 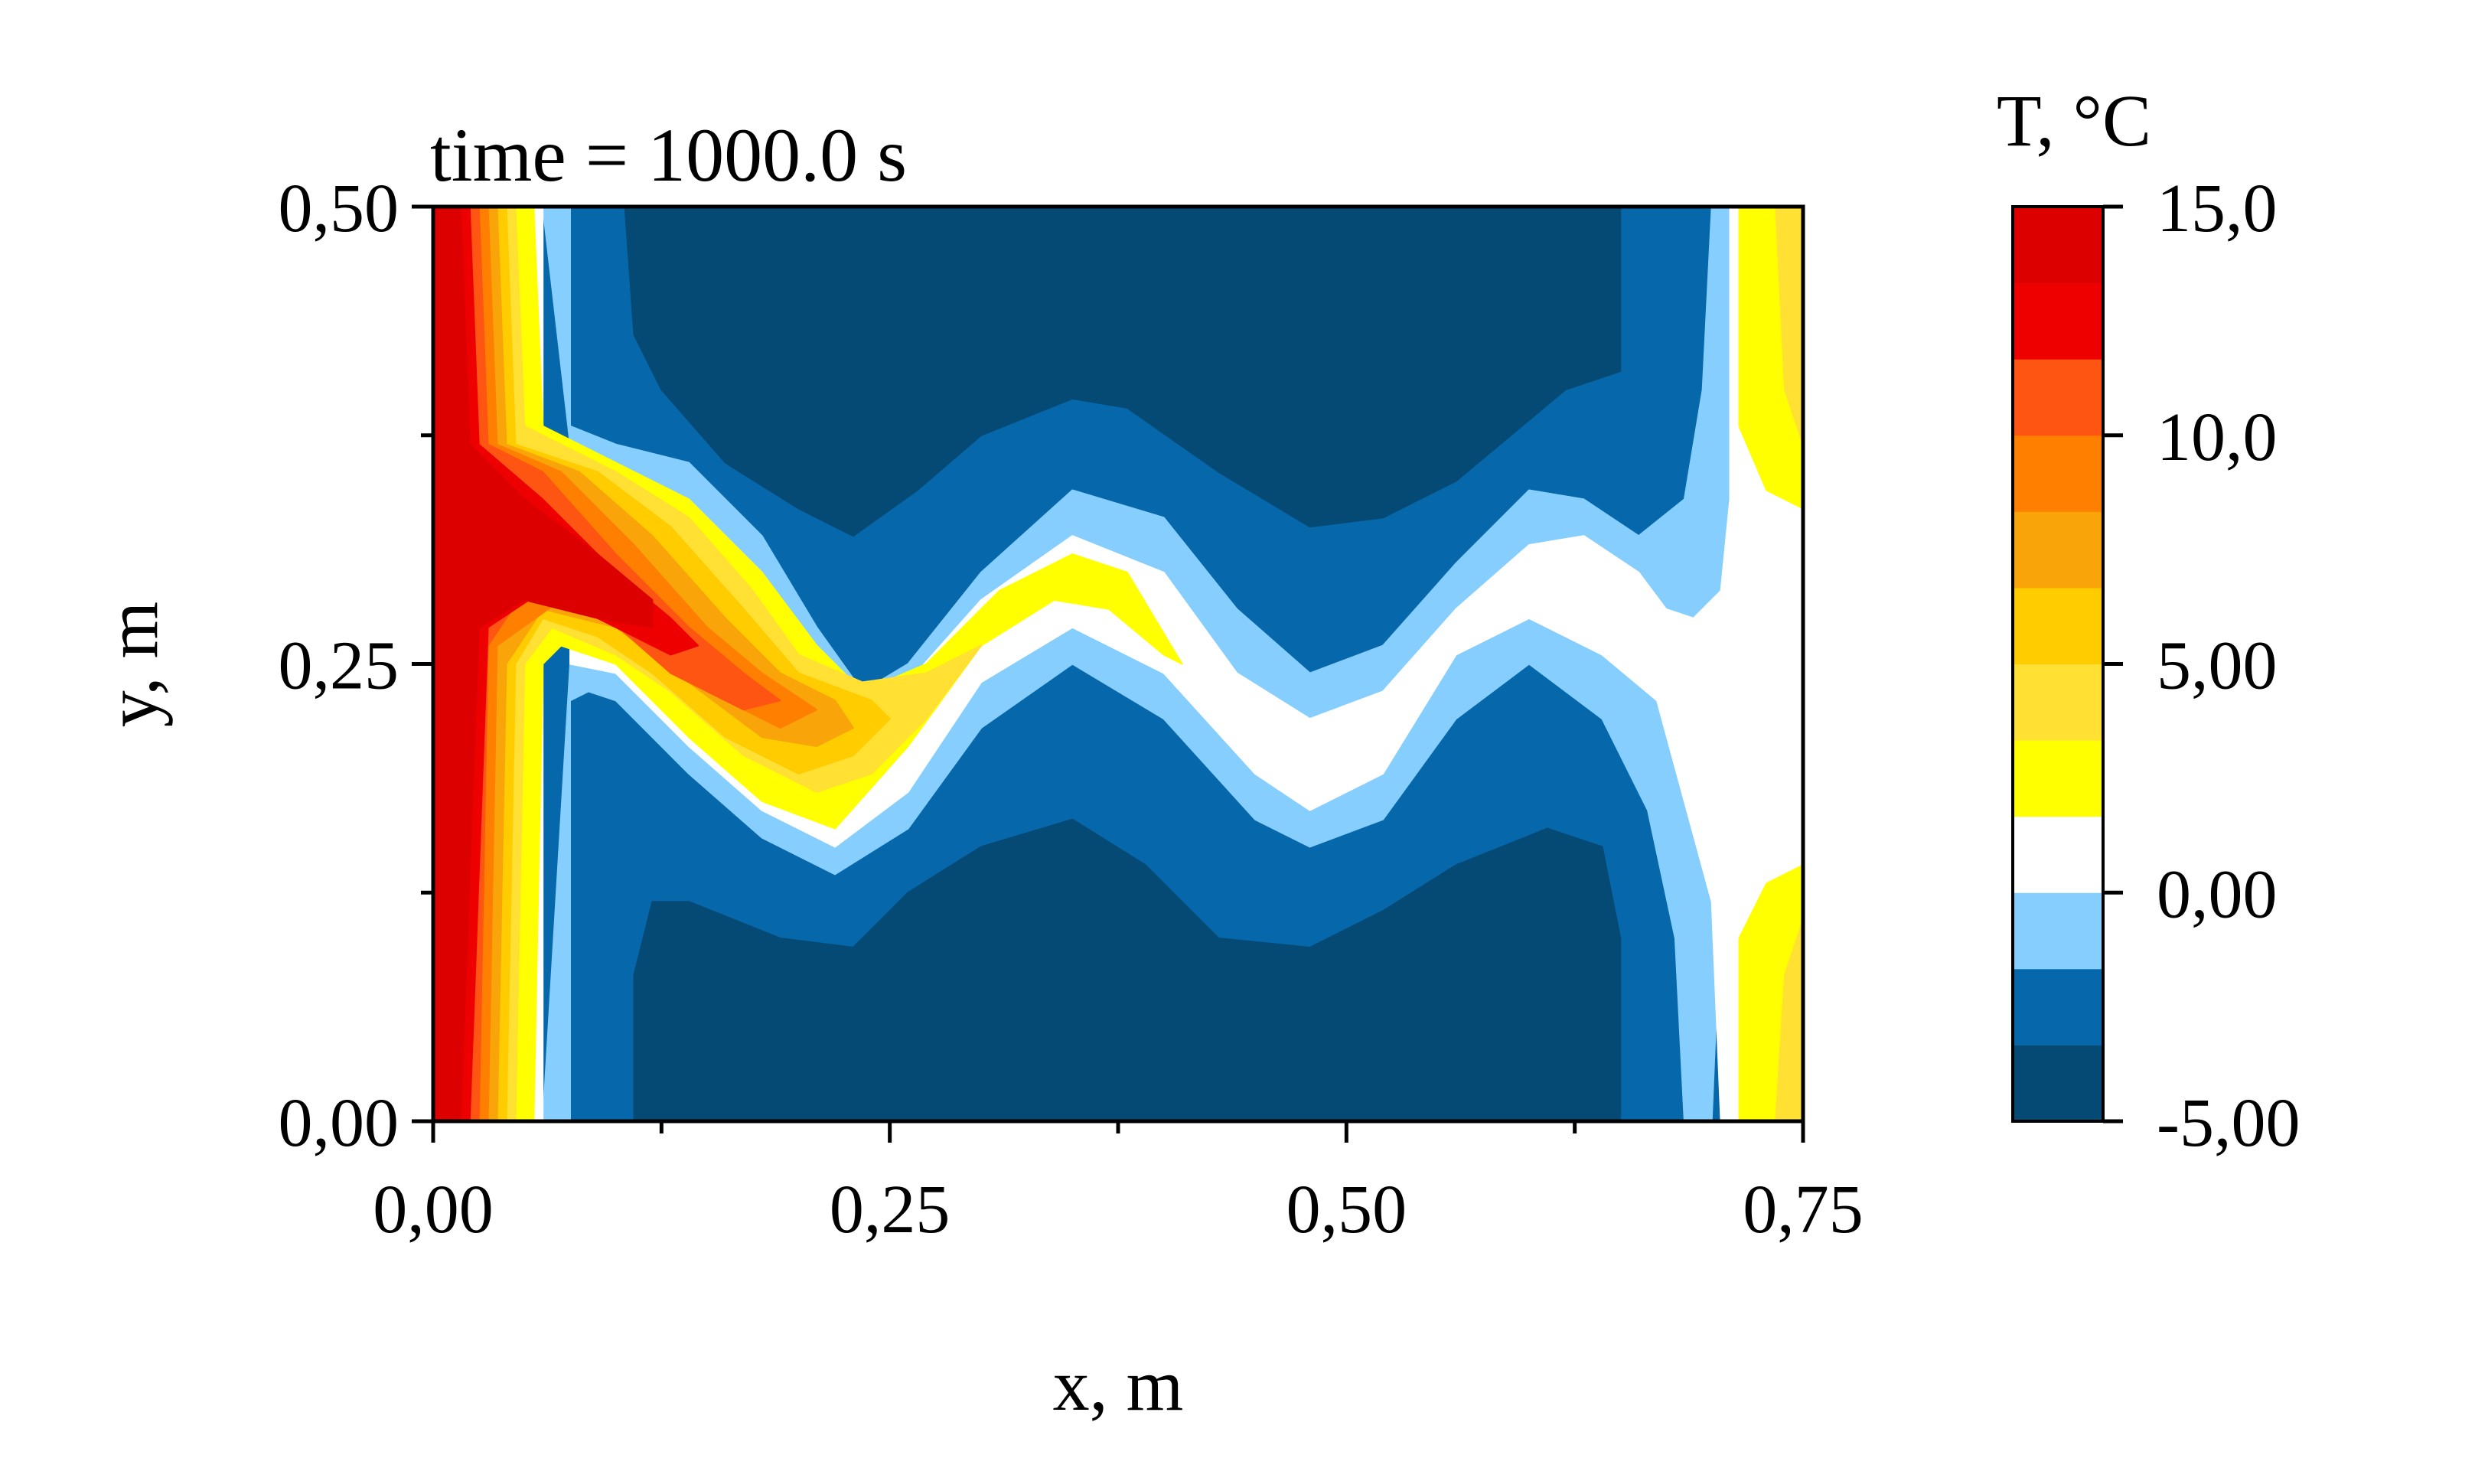 What do you see at coordinates (339, 1123) in the screenshot?
I see `y-tick-label: 0,00` at bounding box center [339, 1123].